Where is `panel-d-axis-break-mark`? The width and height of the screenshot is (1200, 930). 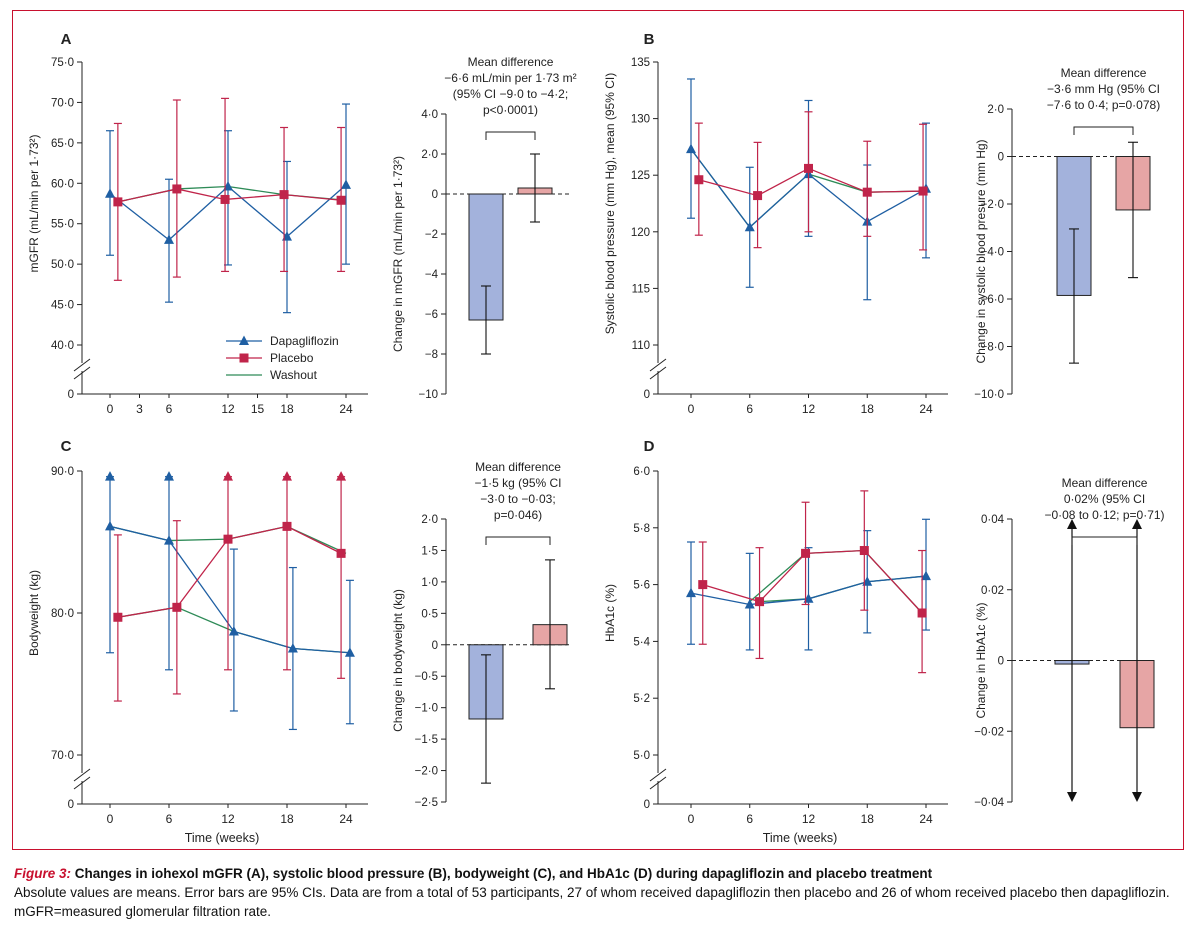
panel-d-axis-break-mark is located at coordinates (658, 783).